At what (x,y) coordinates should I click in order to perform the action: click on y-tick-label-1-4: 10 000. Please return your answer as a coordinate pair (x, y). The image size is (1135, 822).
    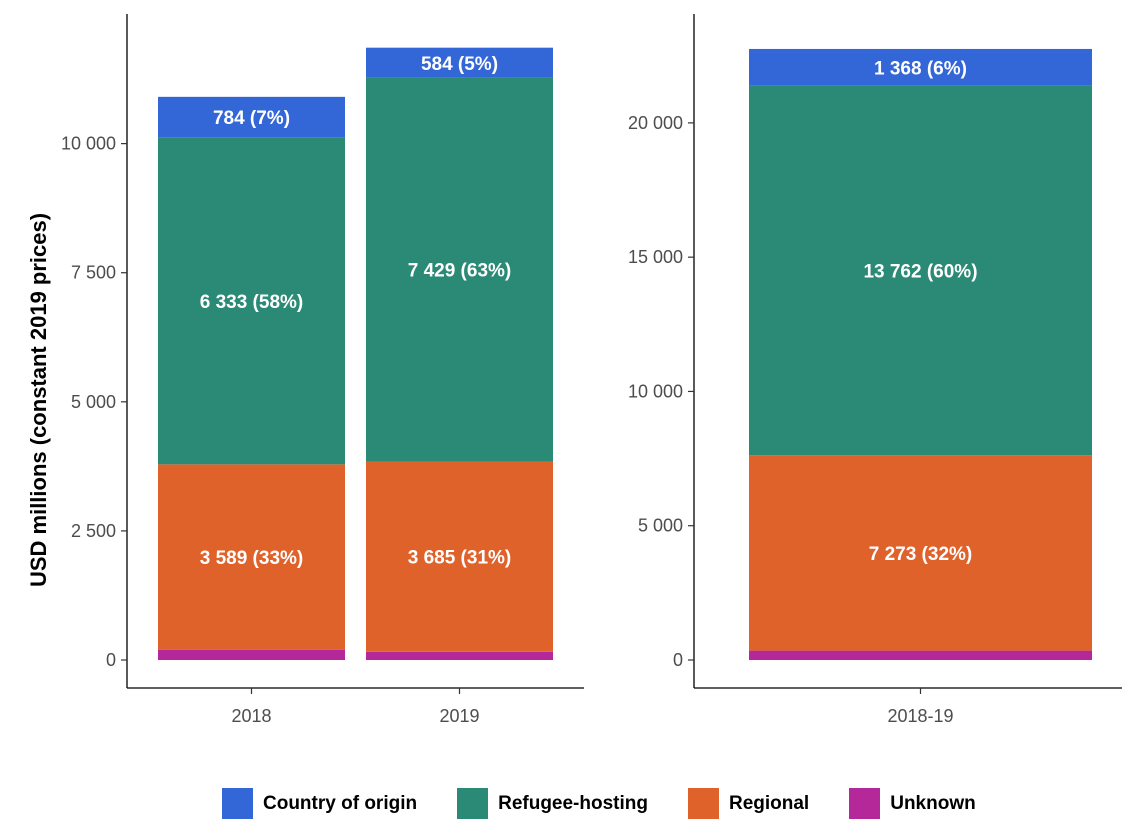
    Looking at the image, I should click on (88, 144).